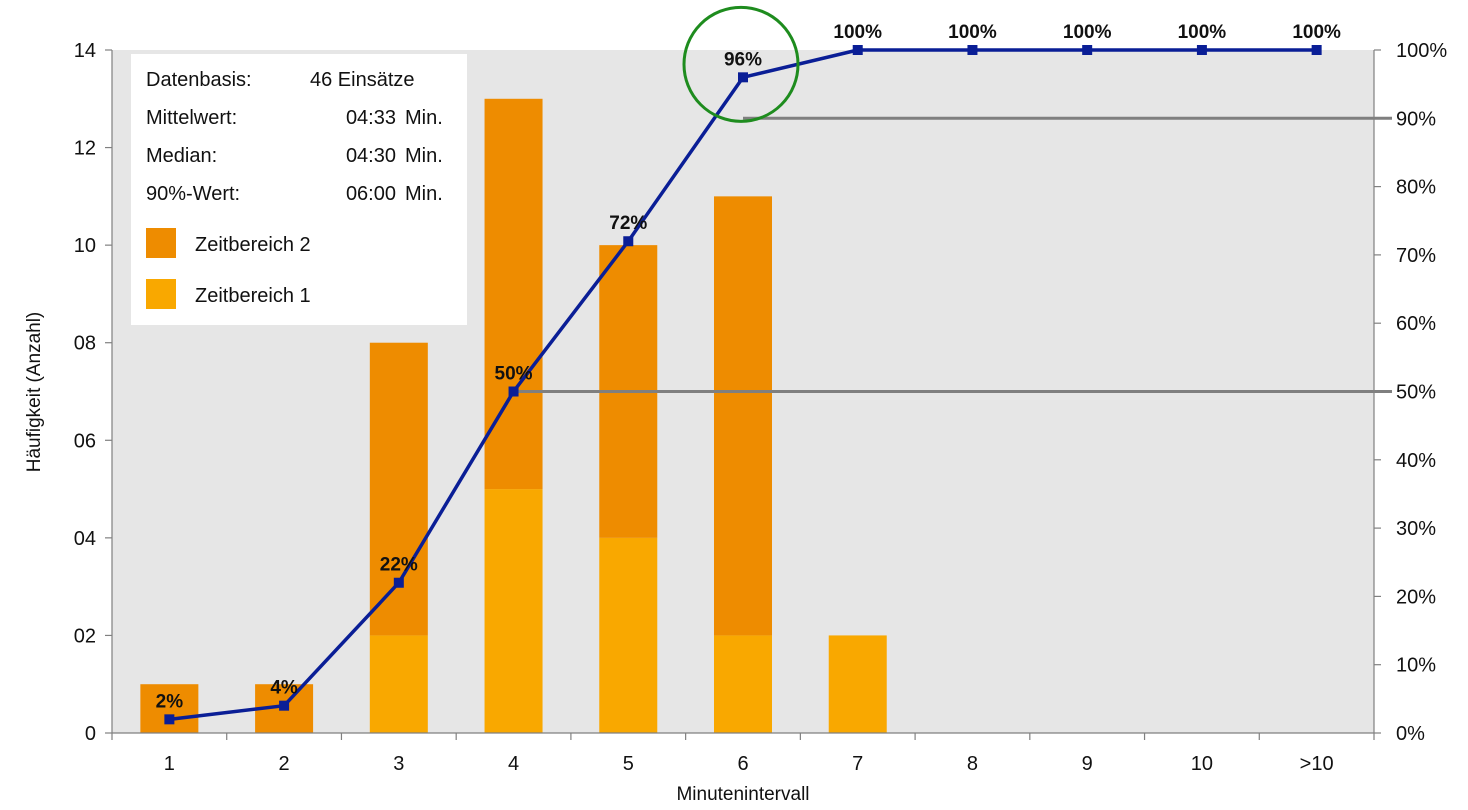 This screenshot has width=1468, height=810. Describe the element at coordinates (85, 51) in the screenshot. I see `y-tick-label-7: 14` at that location.